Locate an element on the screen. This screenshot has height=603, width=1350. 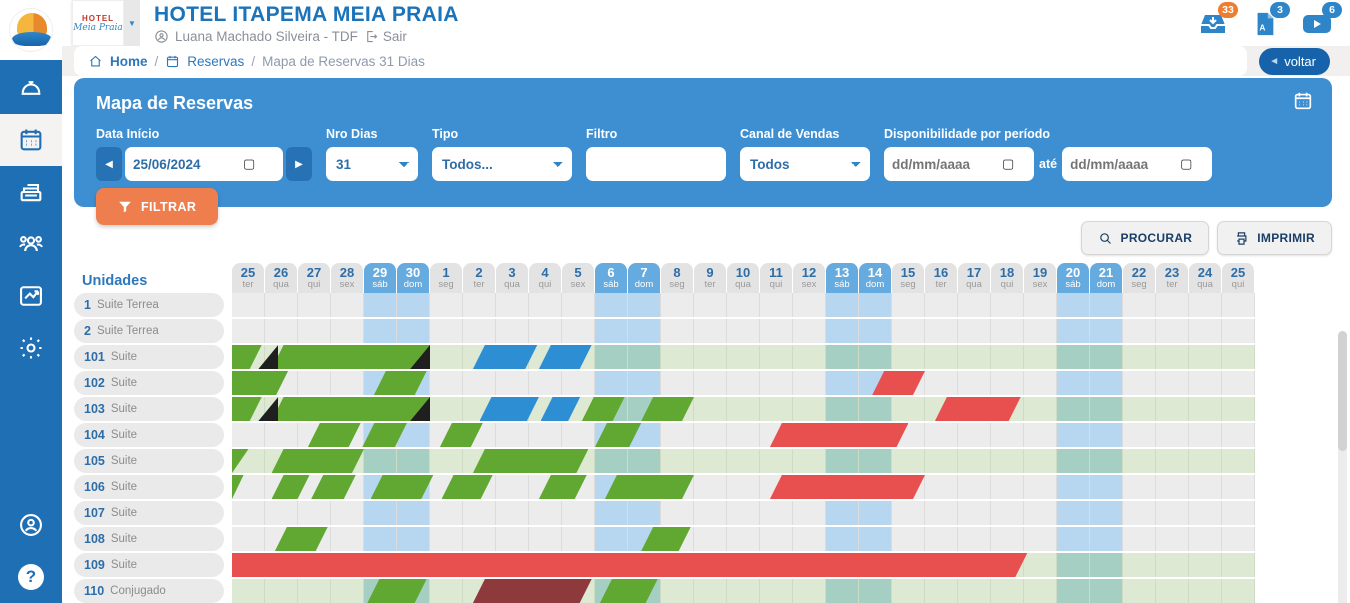
sidebar-item-account is located at coordinates (31, 525).